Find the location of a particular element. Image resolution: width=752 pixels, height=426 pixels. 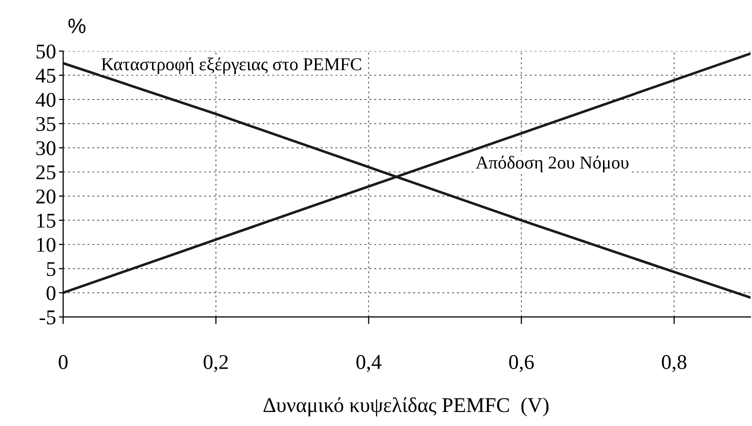

y-tick-label: 5 is located at coordinates (51, 269).